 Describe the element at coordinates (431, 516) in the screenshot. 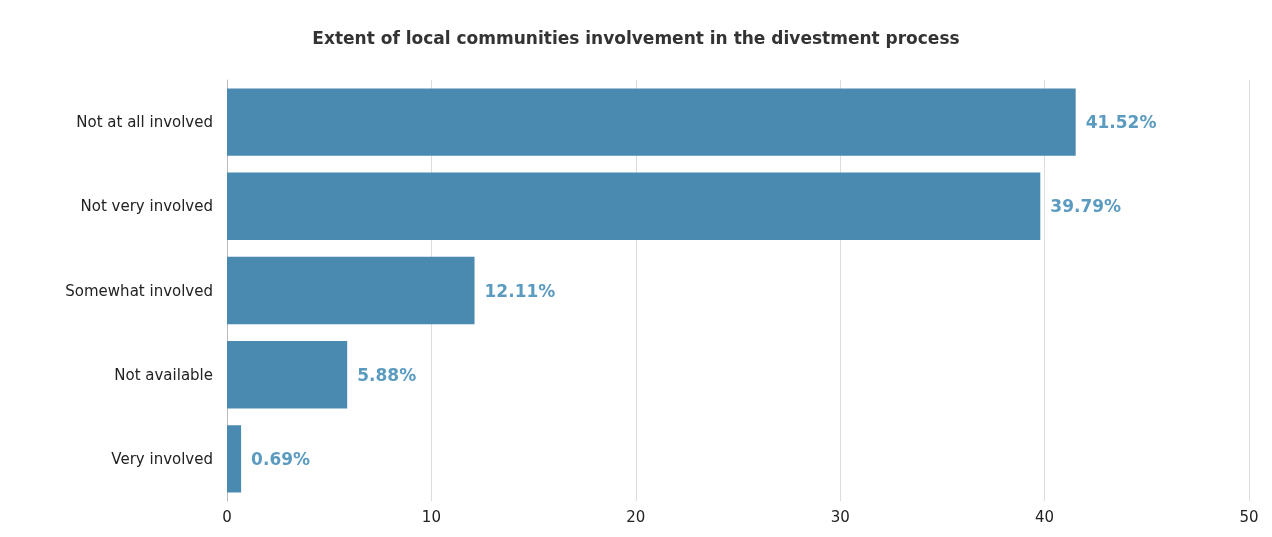

I see `x-tick-label: 10` at that location.